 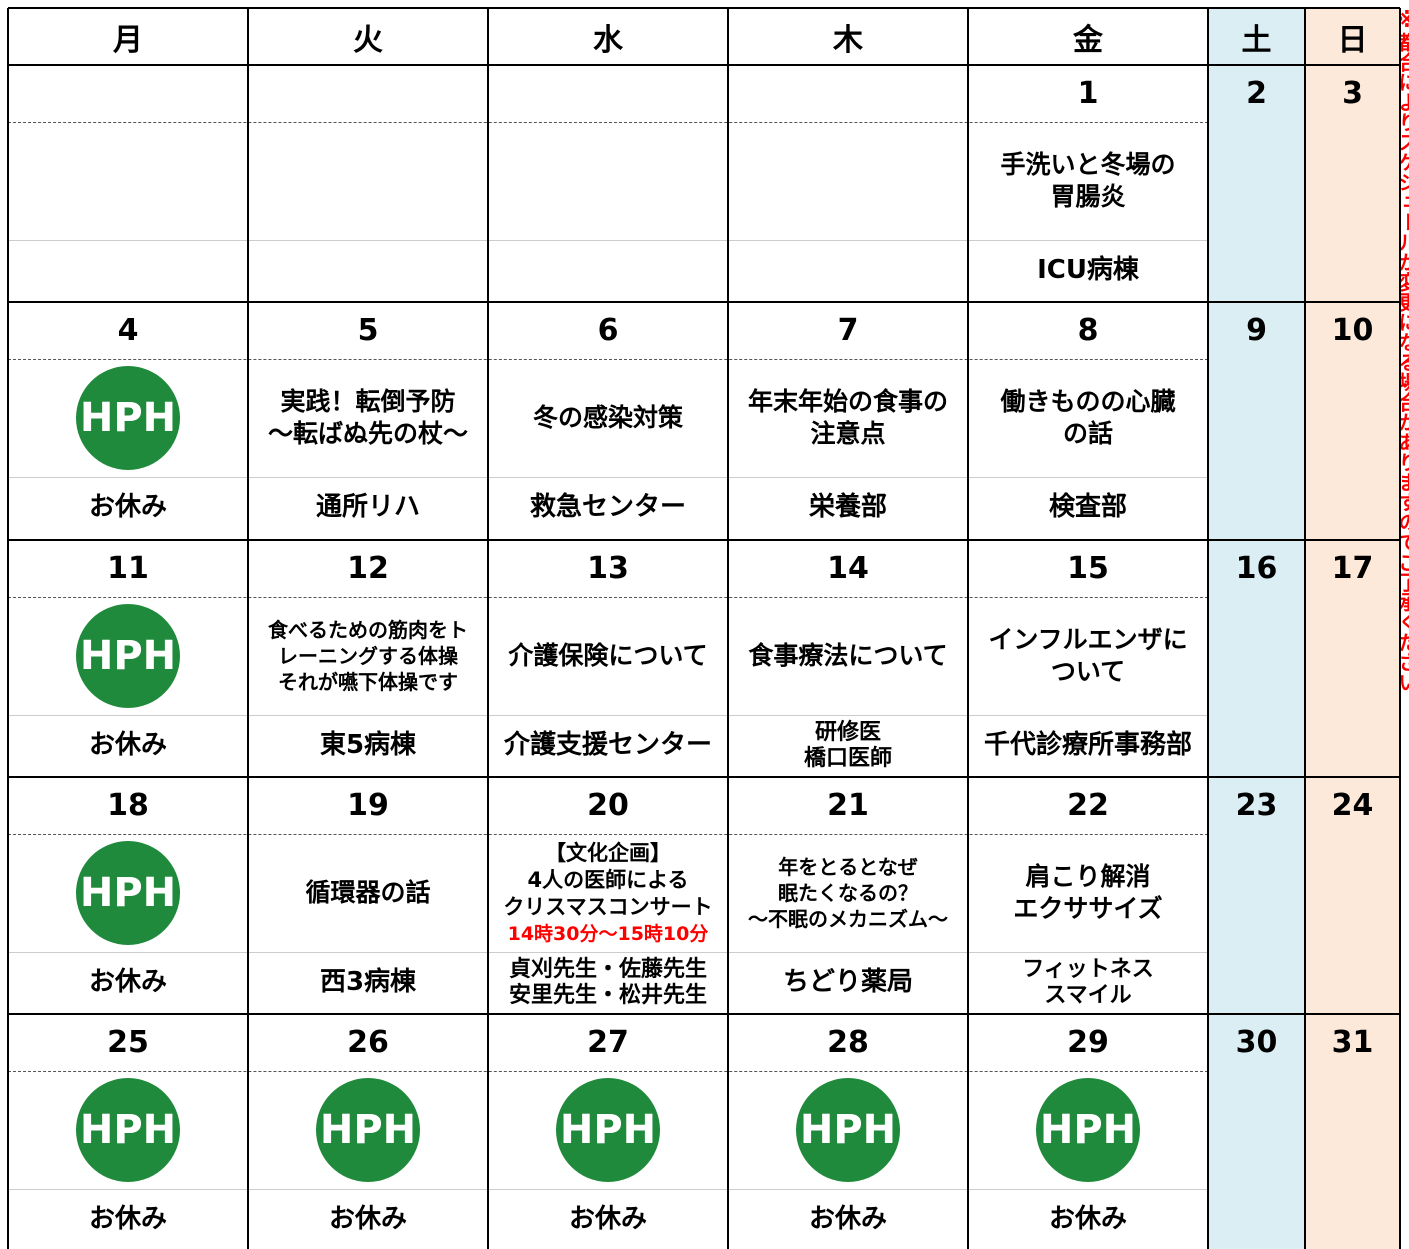 What do you see at coordinates (1088, 568) in the screenshot?
I see `date: 15` at bounding box center [1088, 568].